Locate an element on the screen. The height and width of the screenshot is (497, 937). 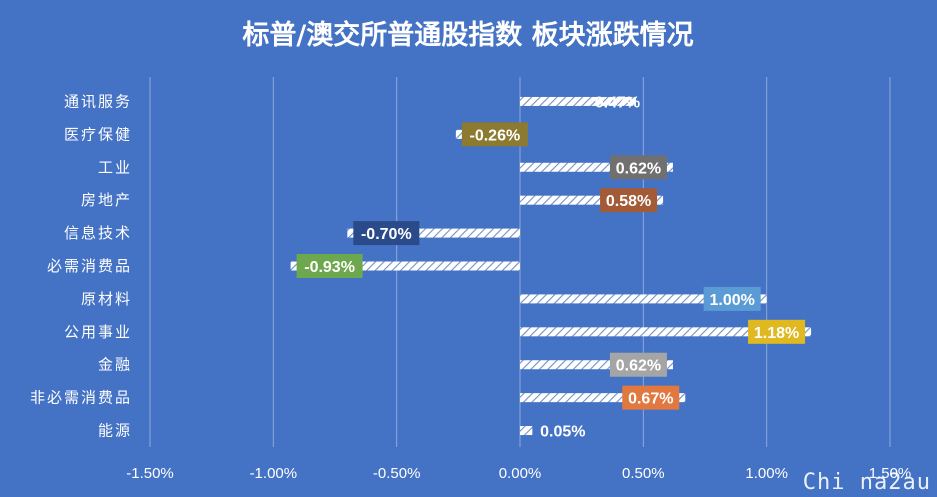
watermark: Chi na2au is located at coordinates (866, 482).